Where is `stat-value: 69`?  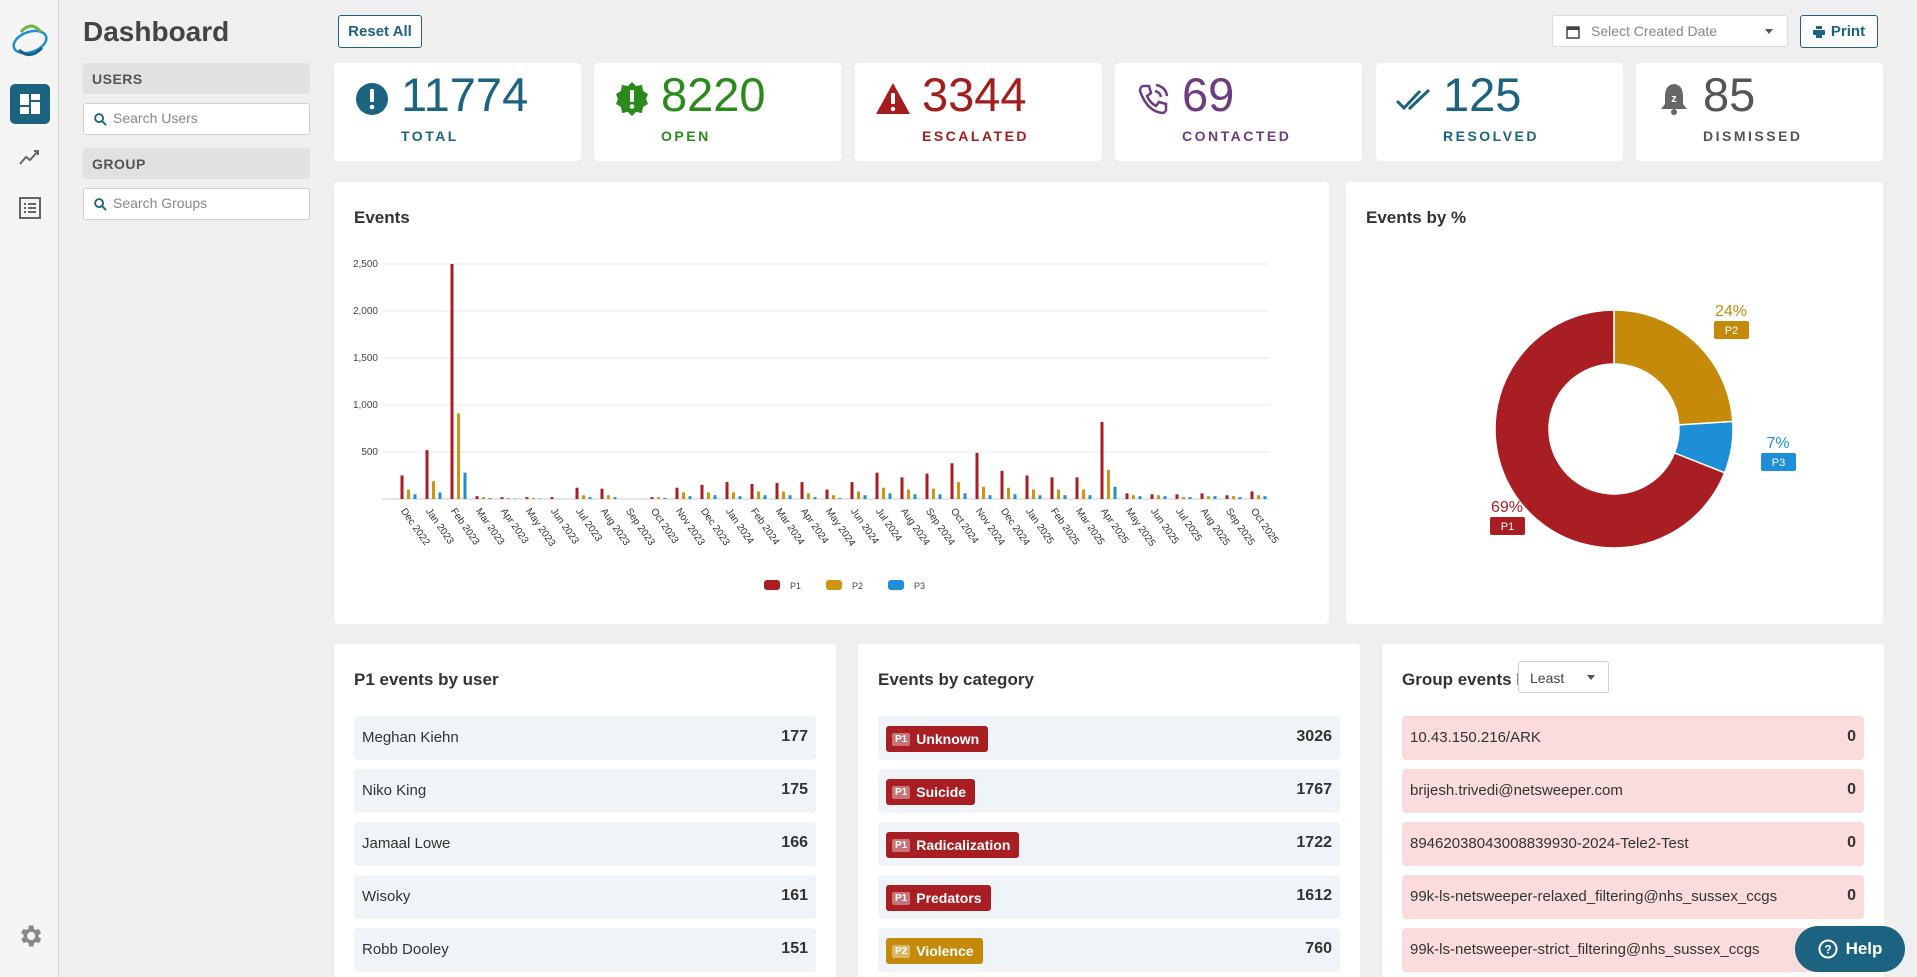
stat-value: 69 is located at coordinates (1208, 94).